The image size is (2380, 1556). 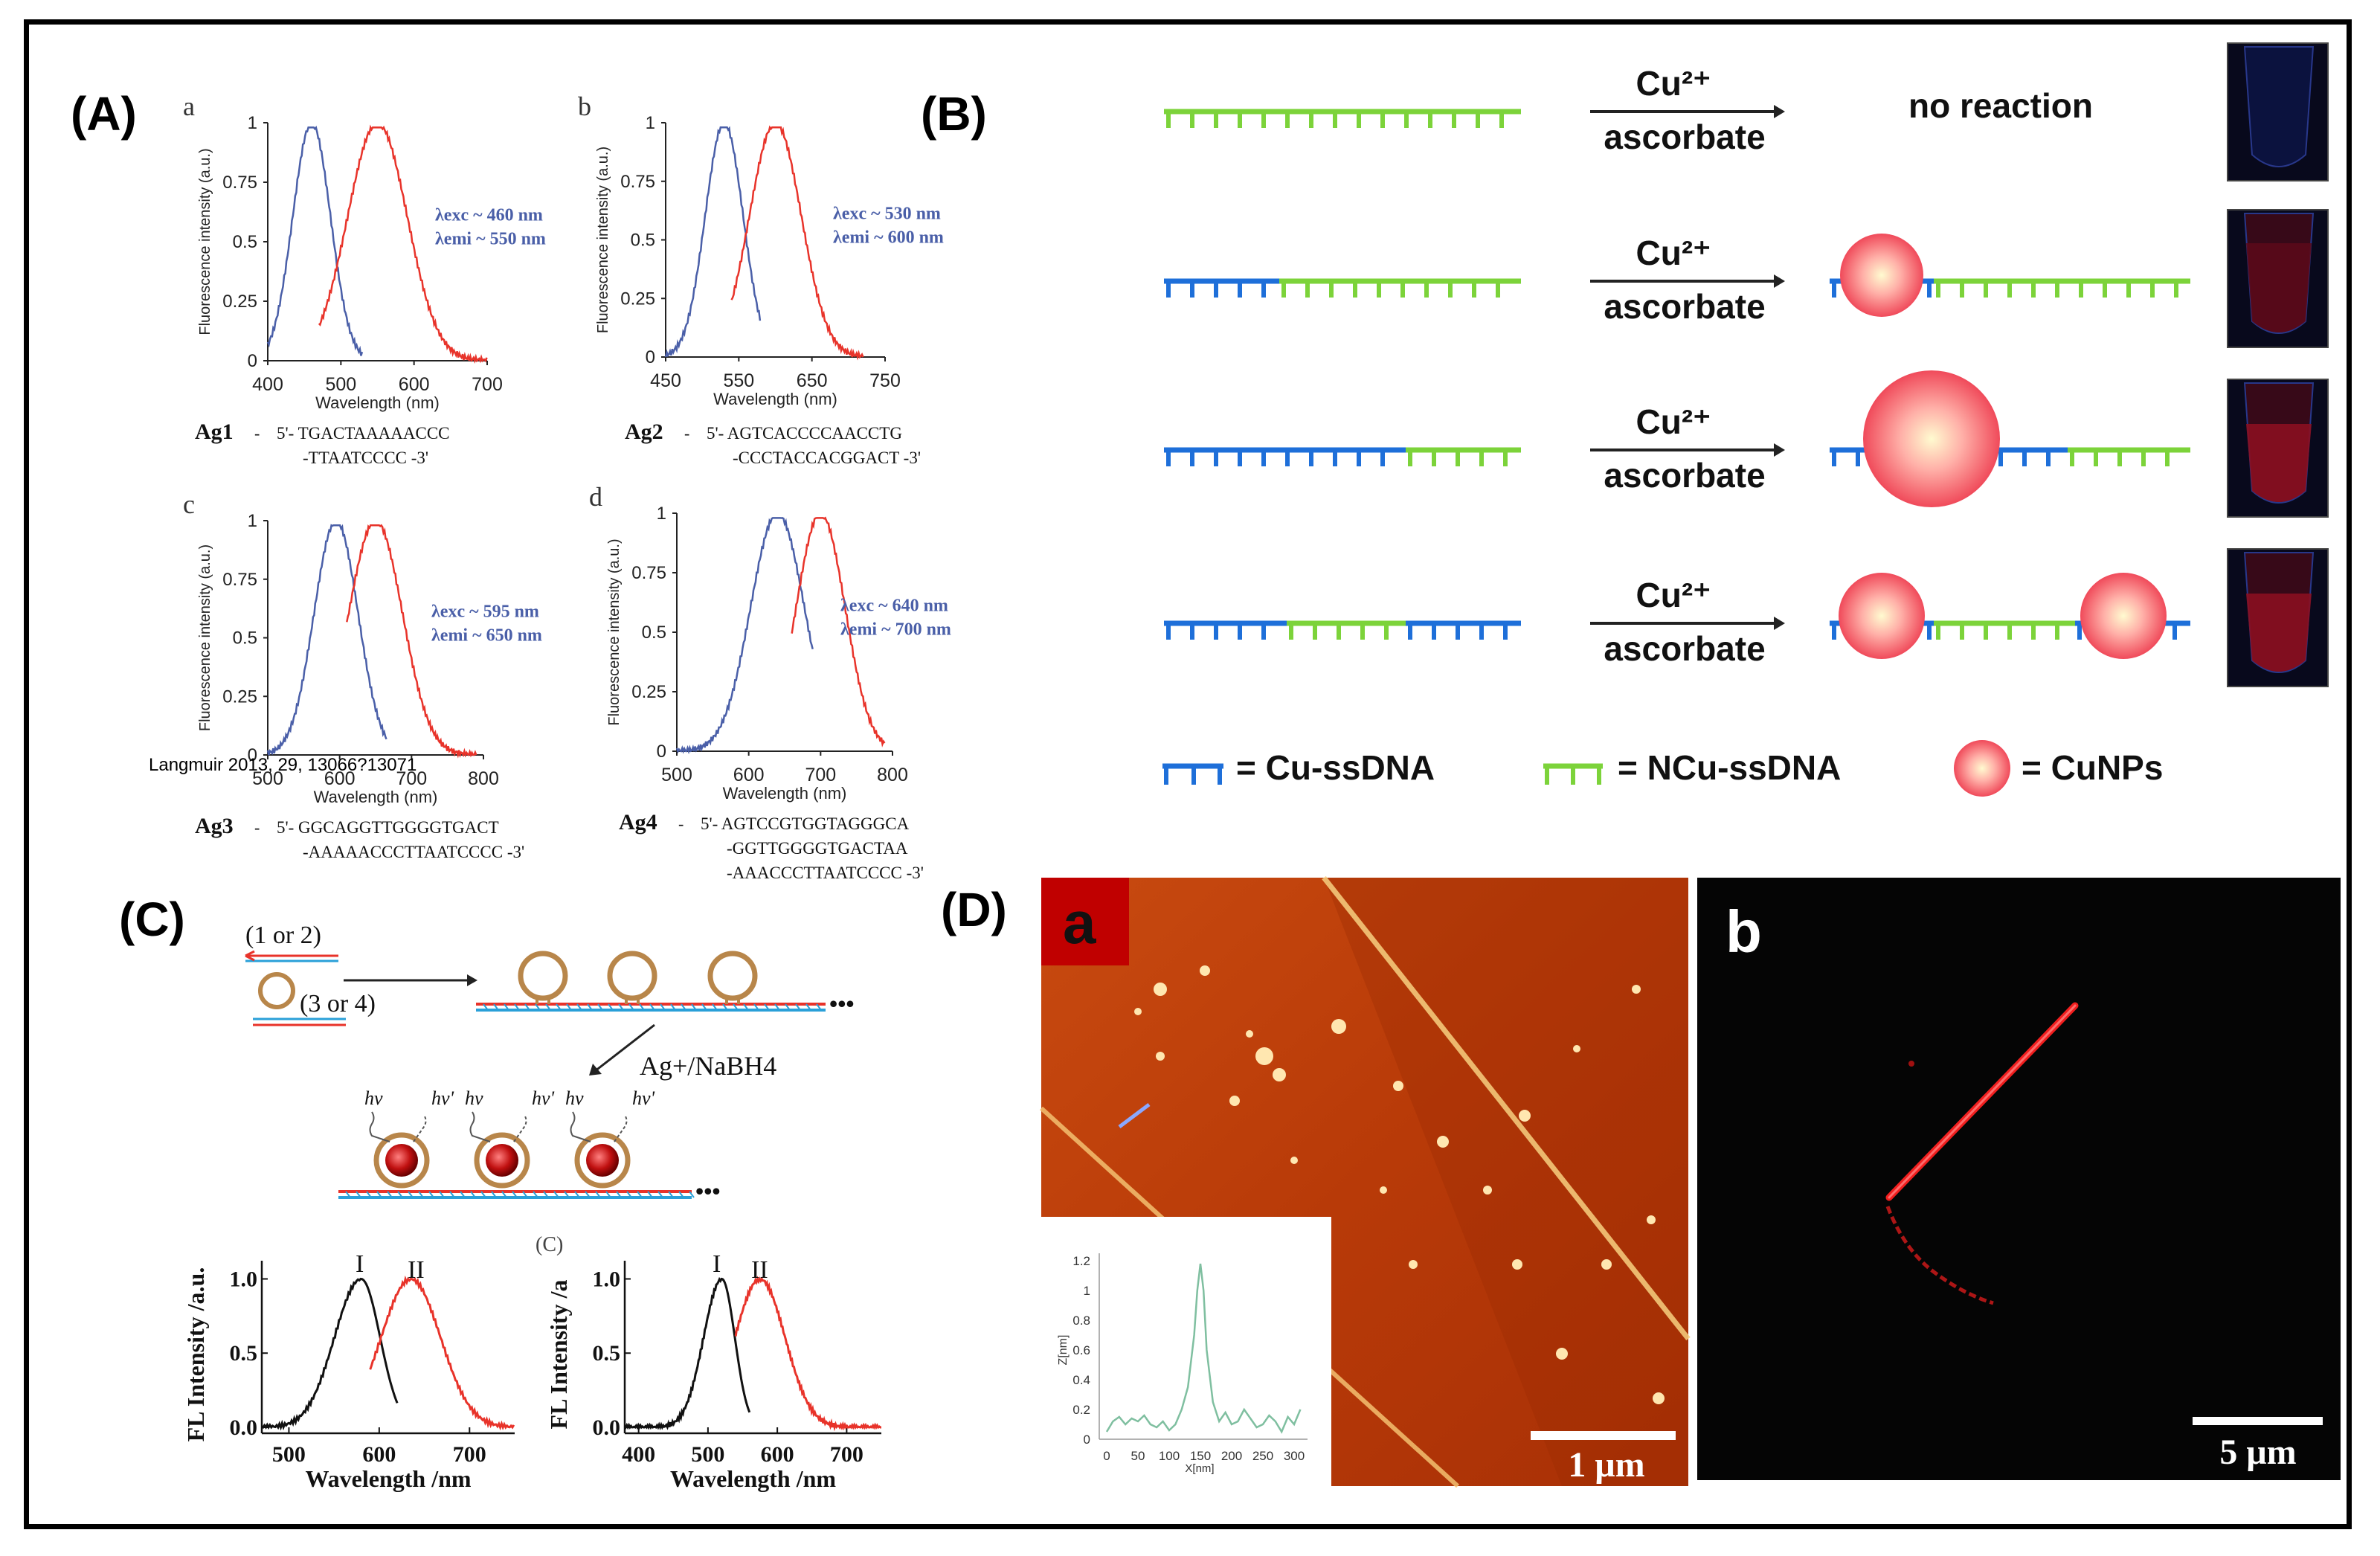 I want to click on x-tick-label: 400, so click(x=639, y=1455).